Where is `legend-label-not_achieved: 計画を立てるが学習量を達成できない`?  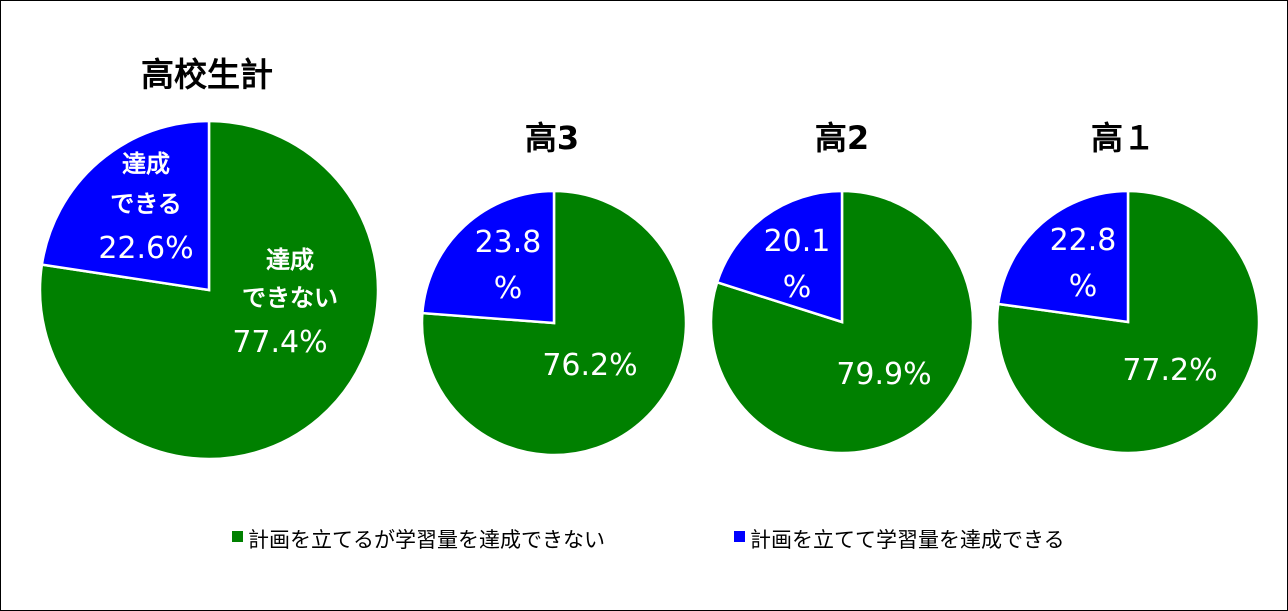 legend-label-not_achieved: 計画を立てるが学習量を達成できない is located at coordinates (426, 540).